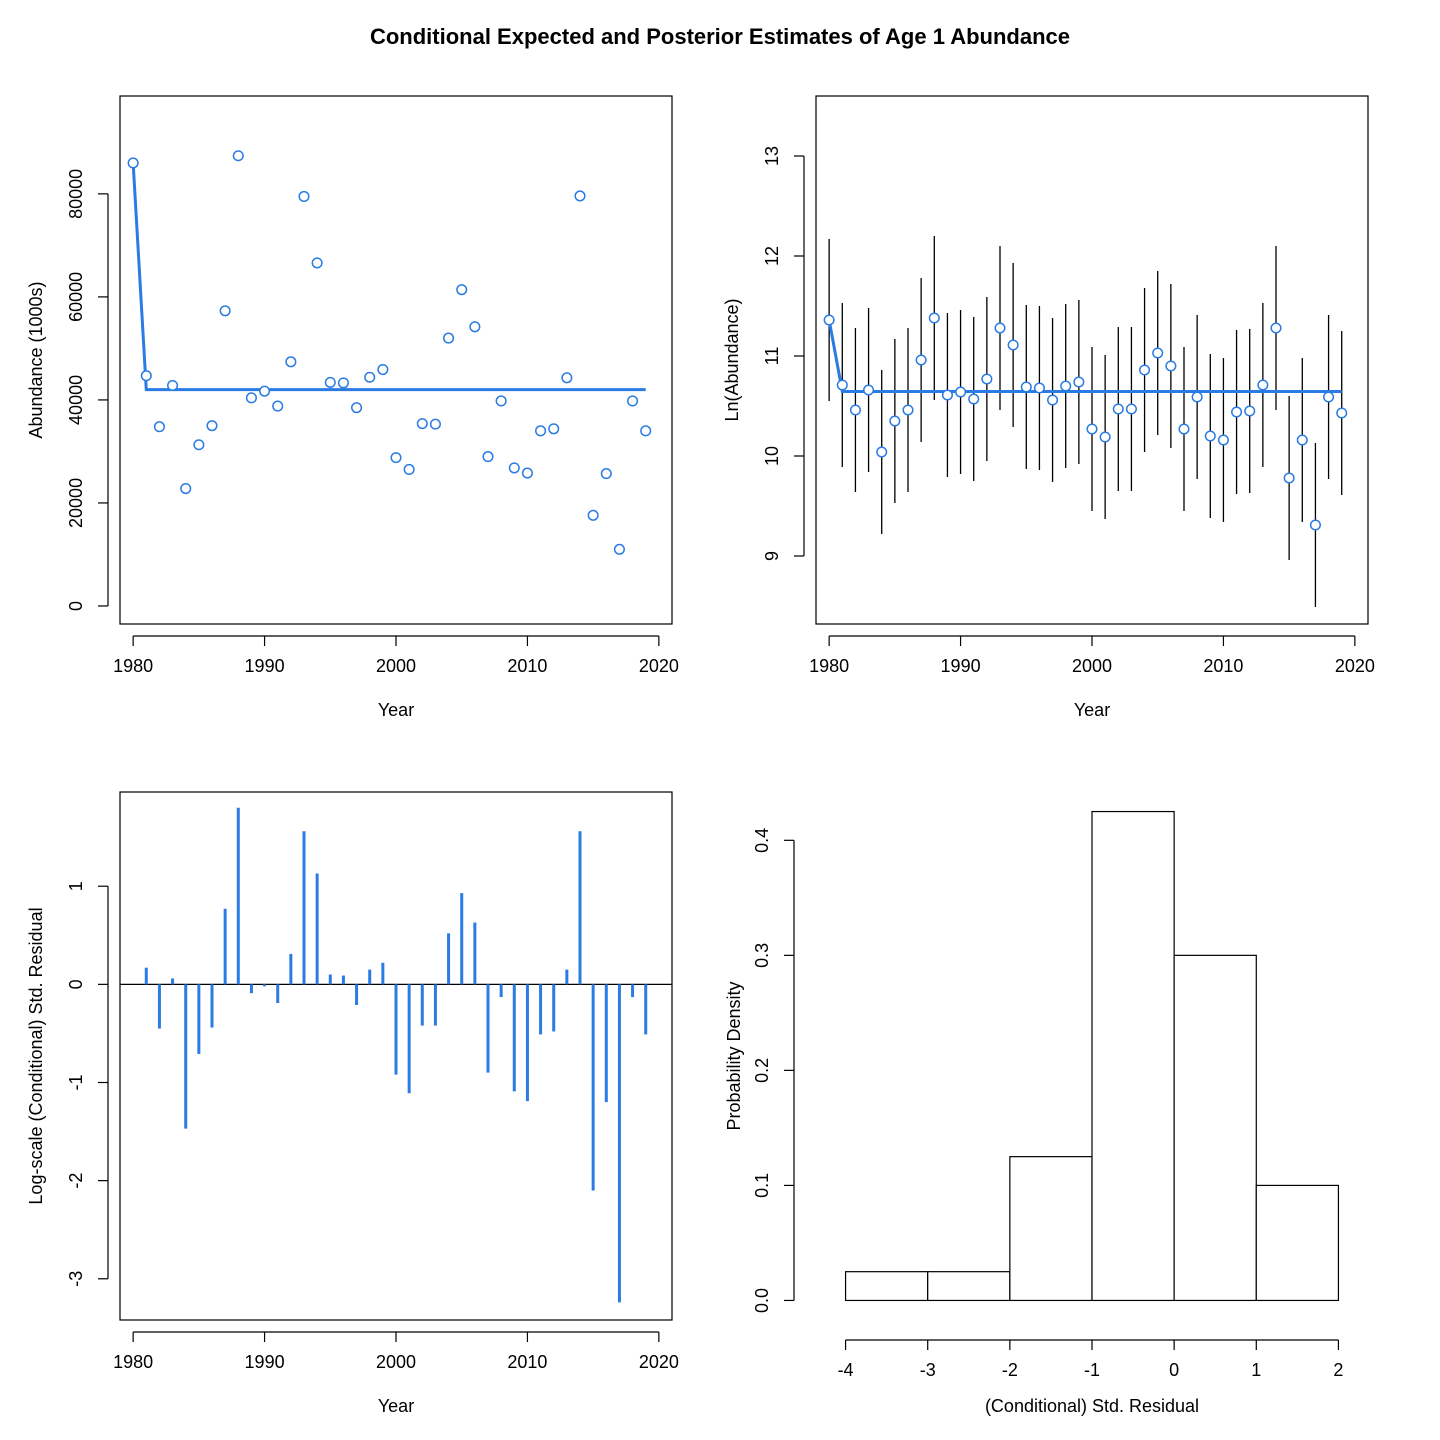 The width and height of the screenshot is (1440, 1440). Describe the element at coordinates (76, 1279) in the screenshot. I see `y-tick-label: -3` at that location.